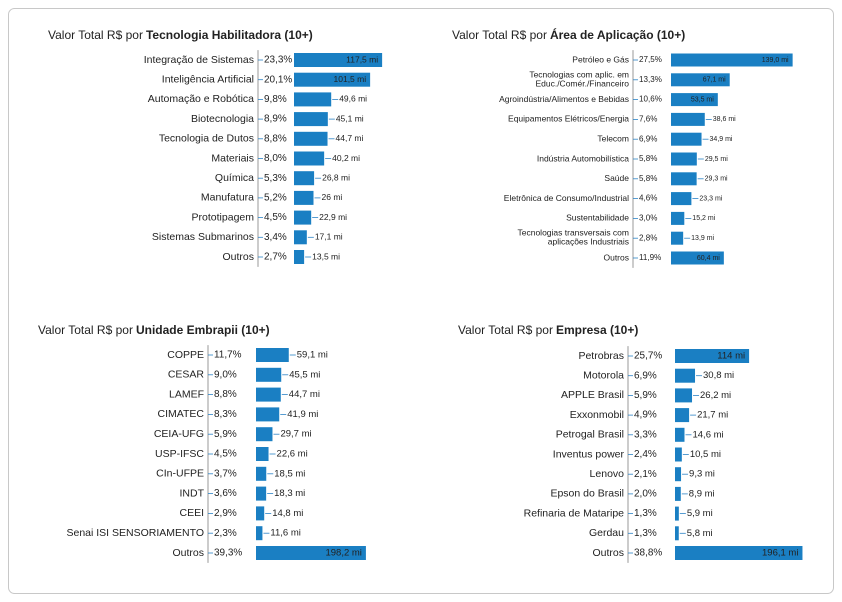 The height and width of the screenshot is (602, 842). What do you see at coordinates (333, 217) in the screenshot?
I see `value-label: 22,9 mi` at bounding box center [333, 217].